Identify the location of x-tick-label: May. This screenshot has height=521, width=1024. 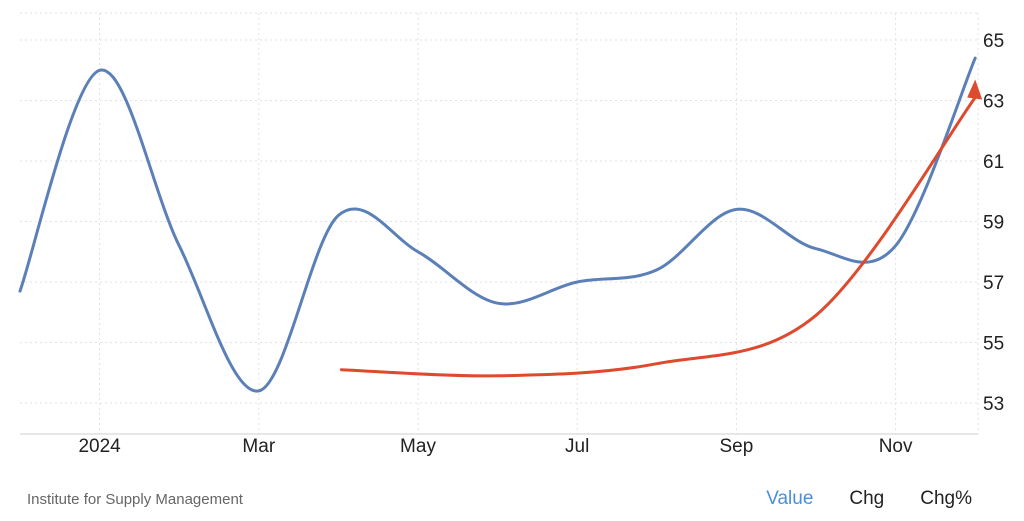
(418, 446).